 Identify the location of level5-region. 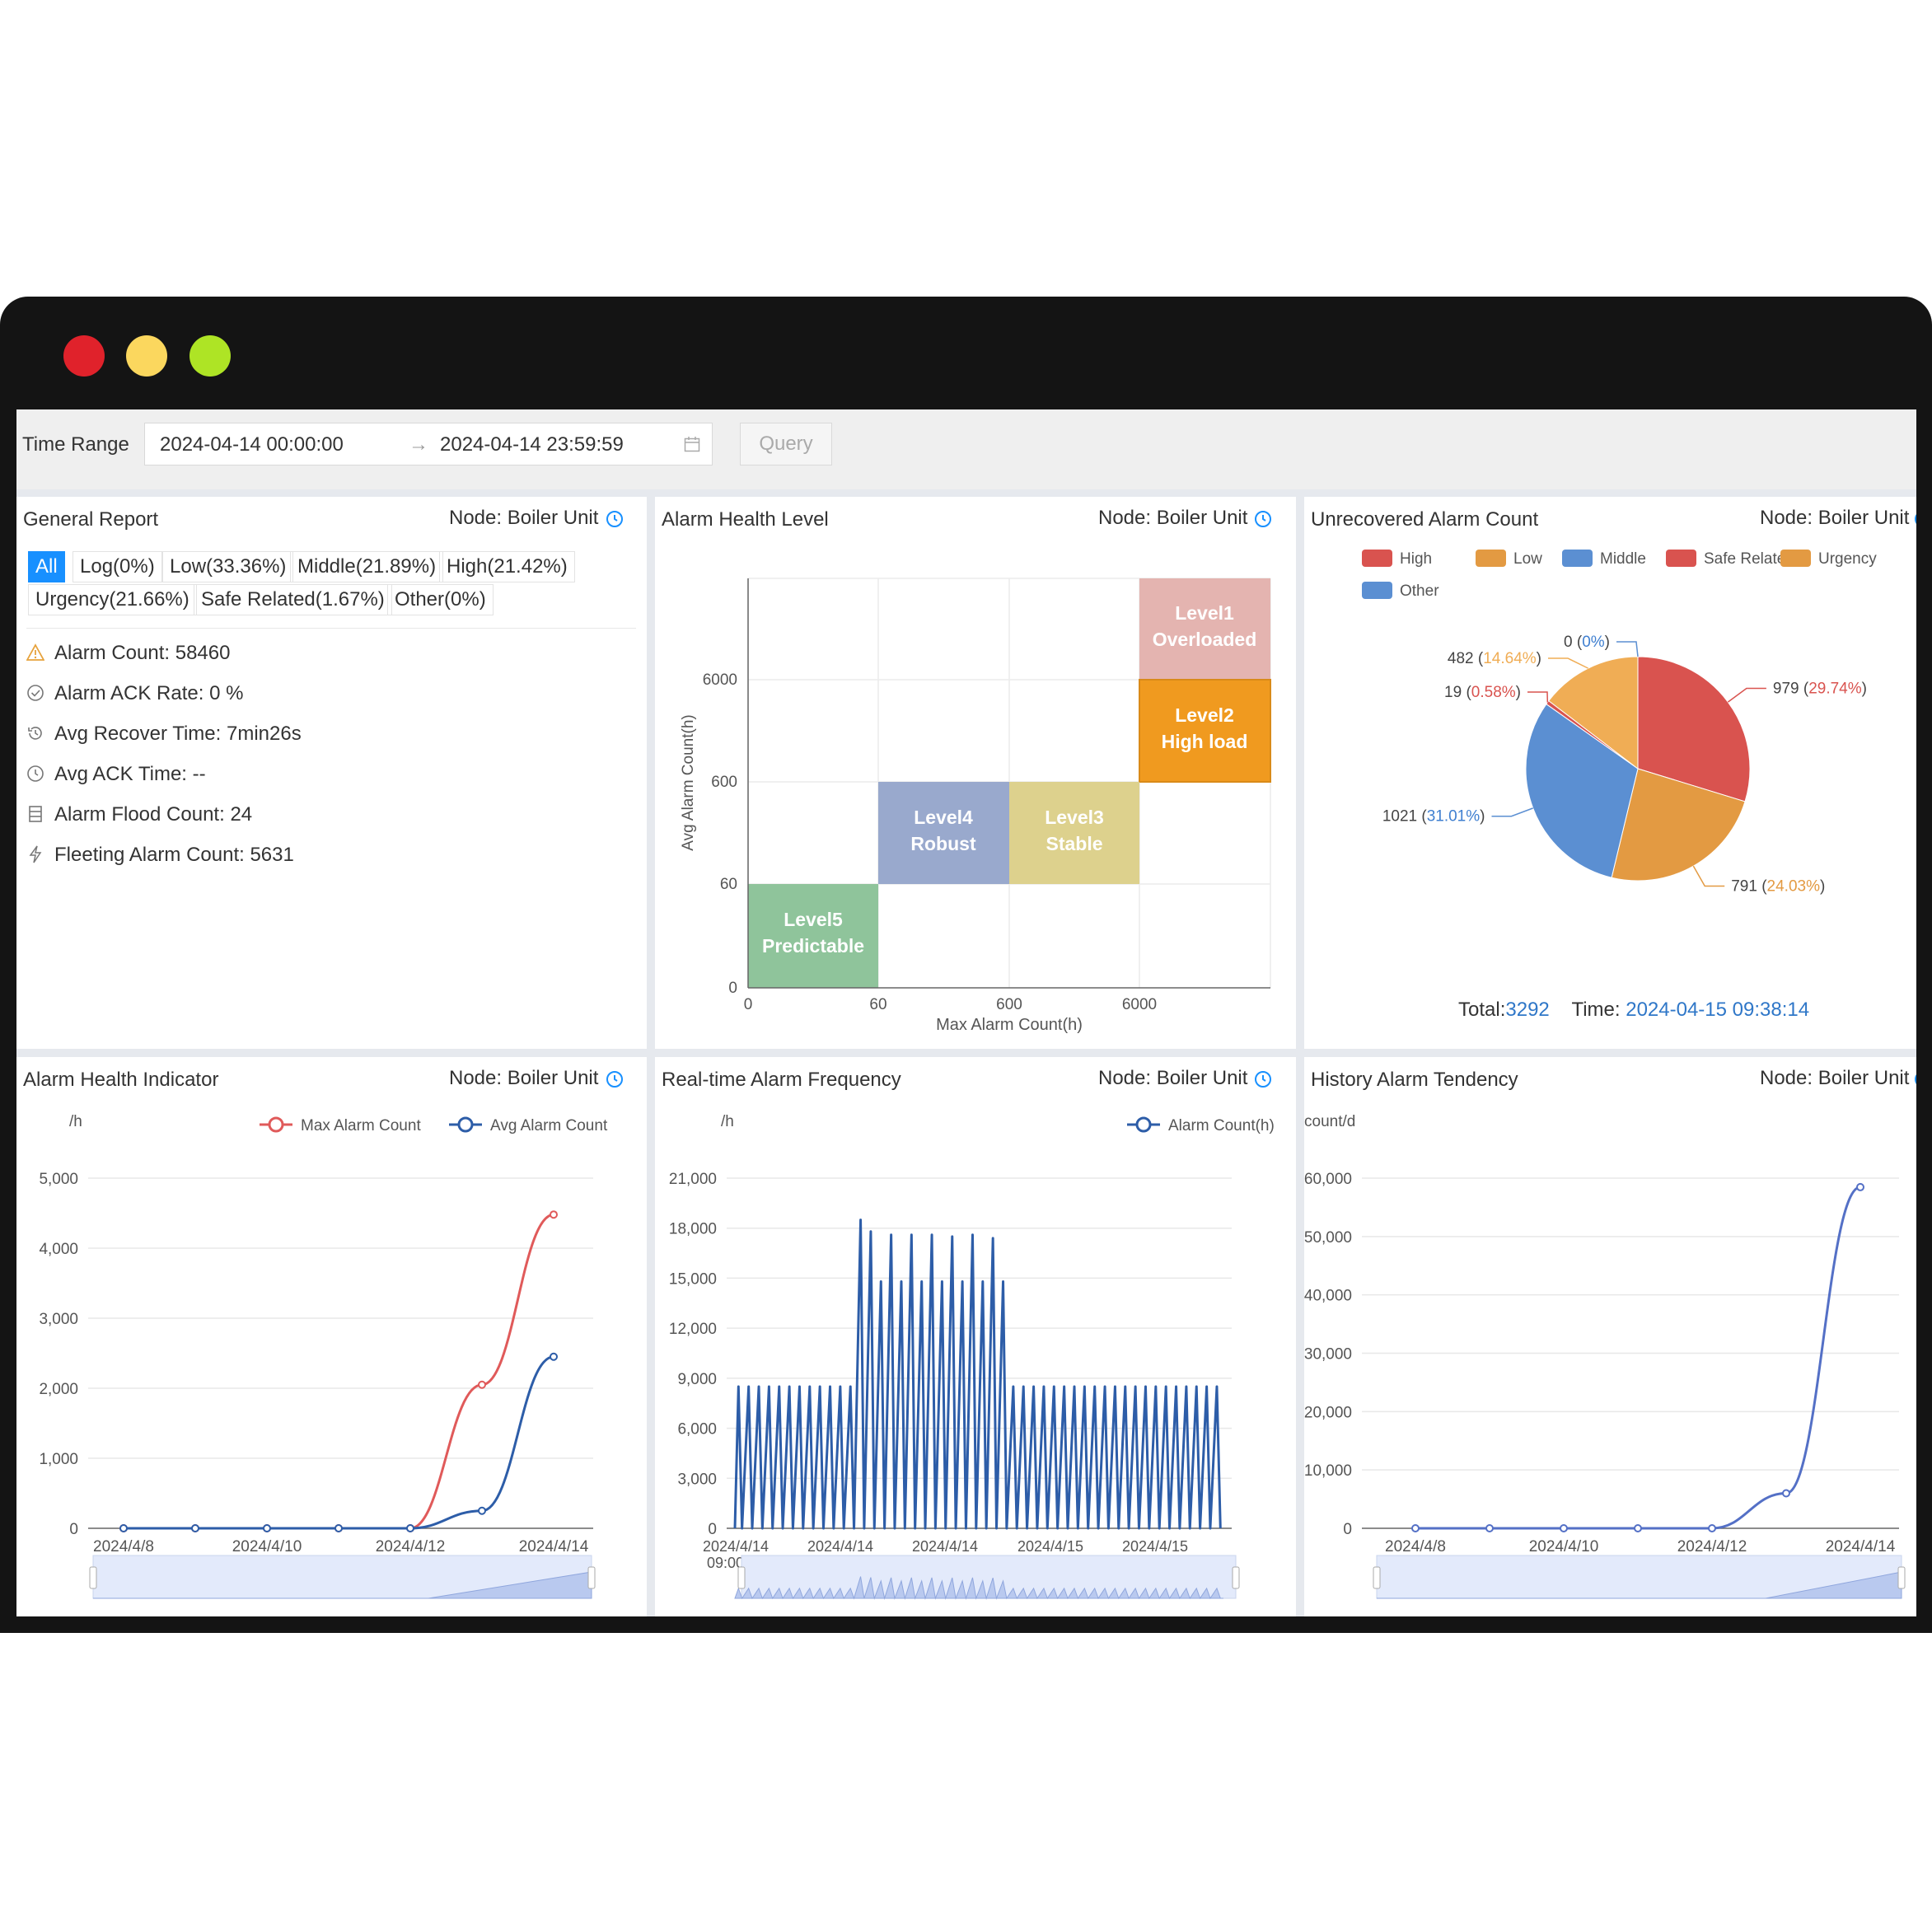
(813, 936).